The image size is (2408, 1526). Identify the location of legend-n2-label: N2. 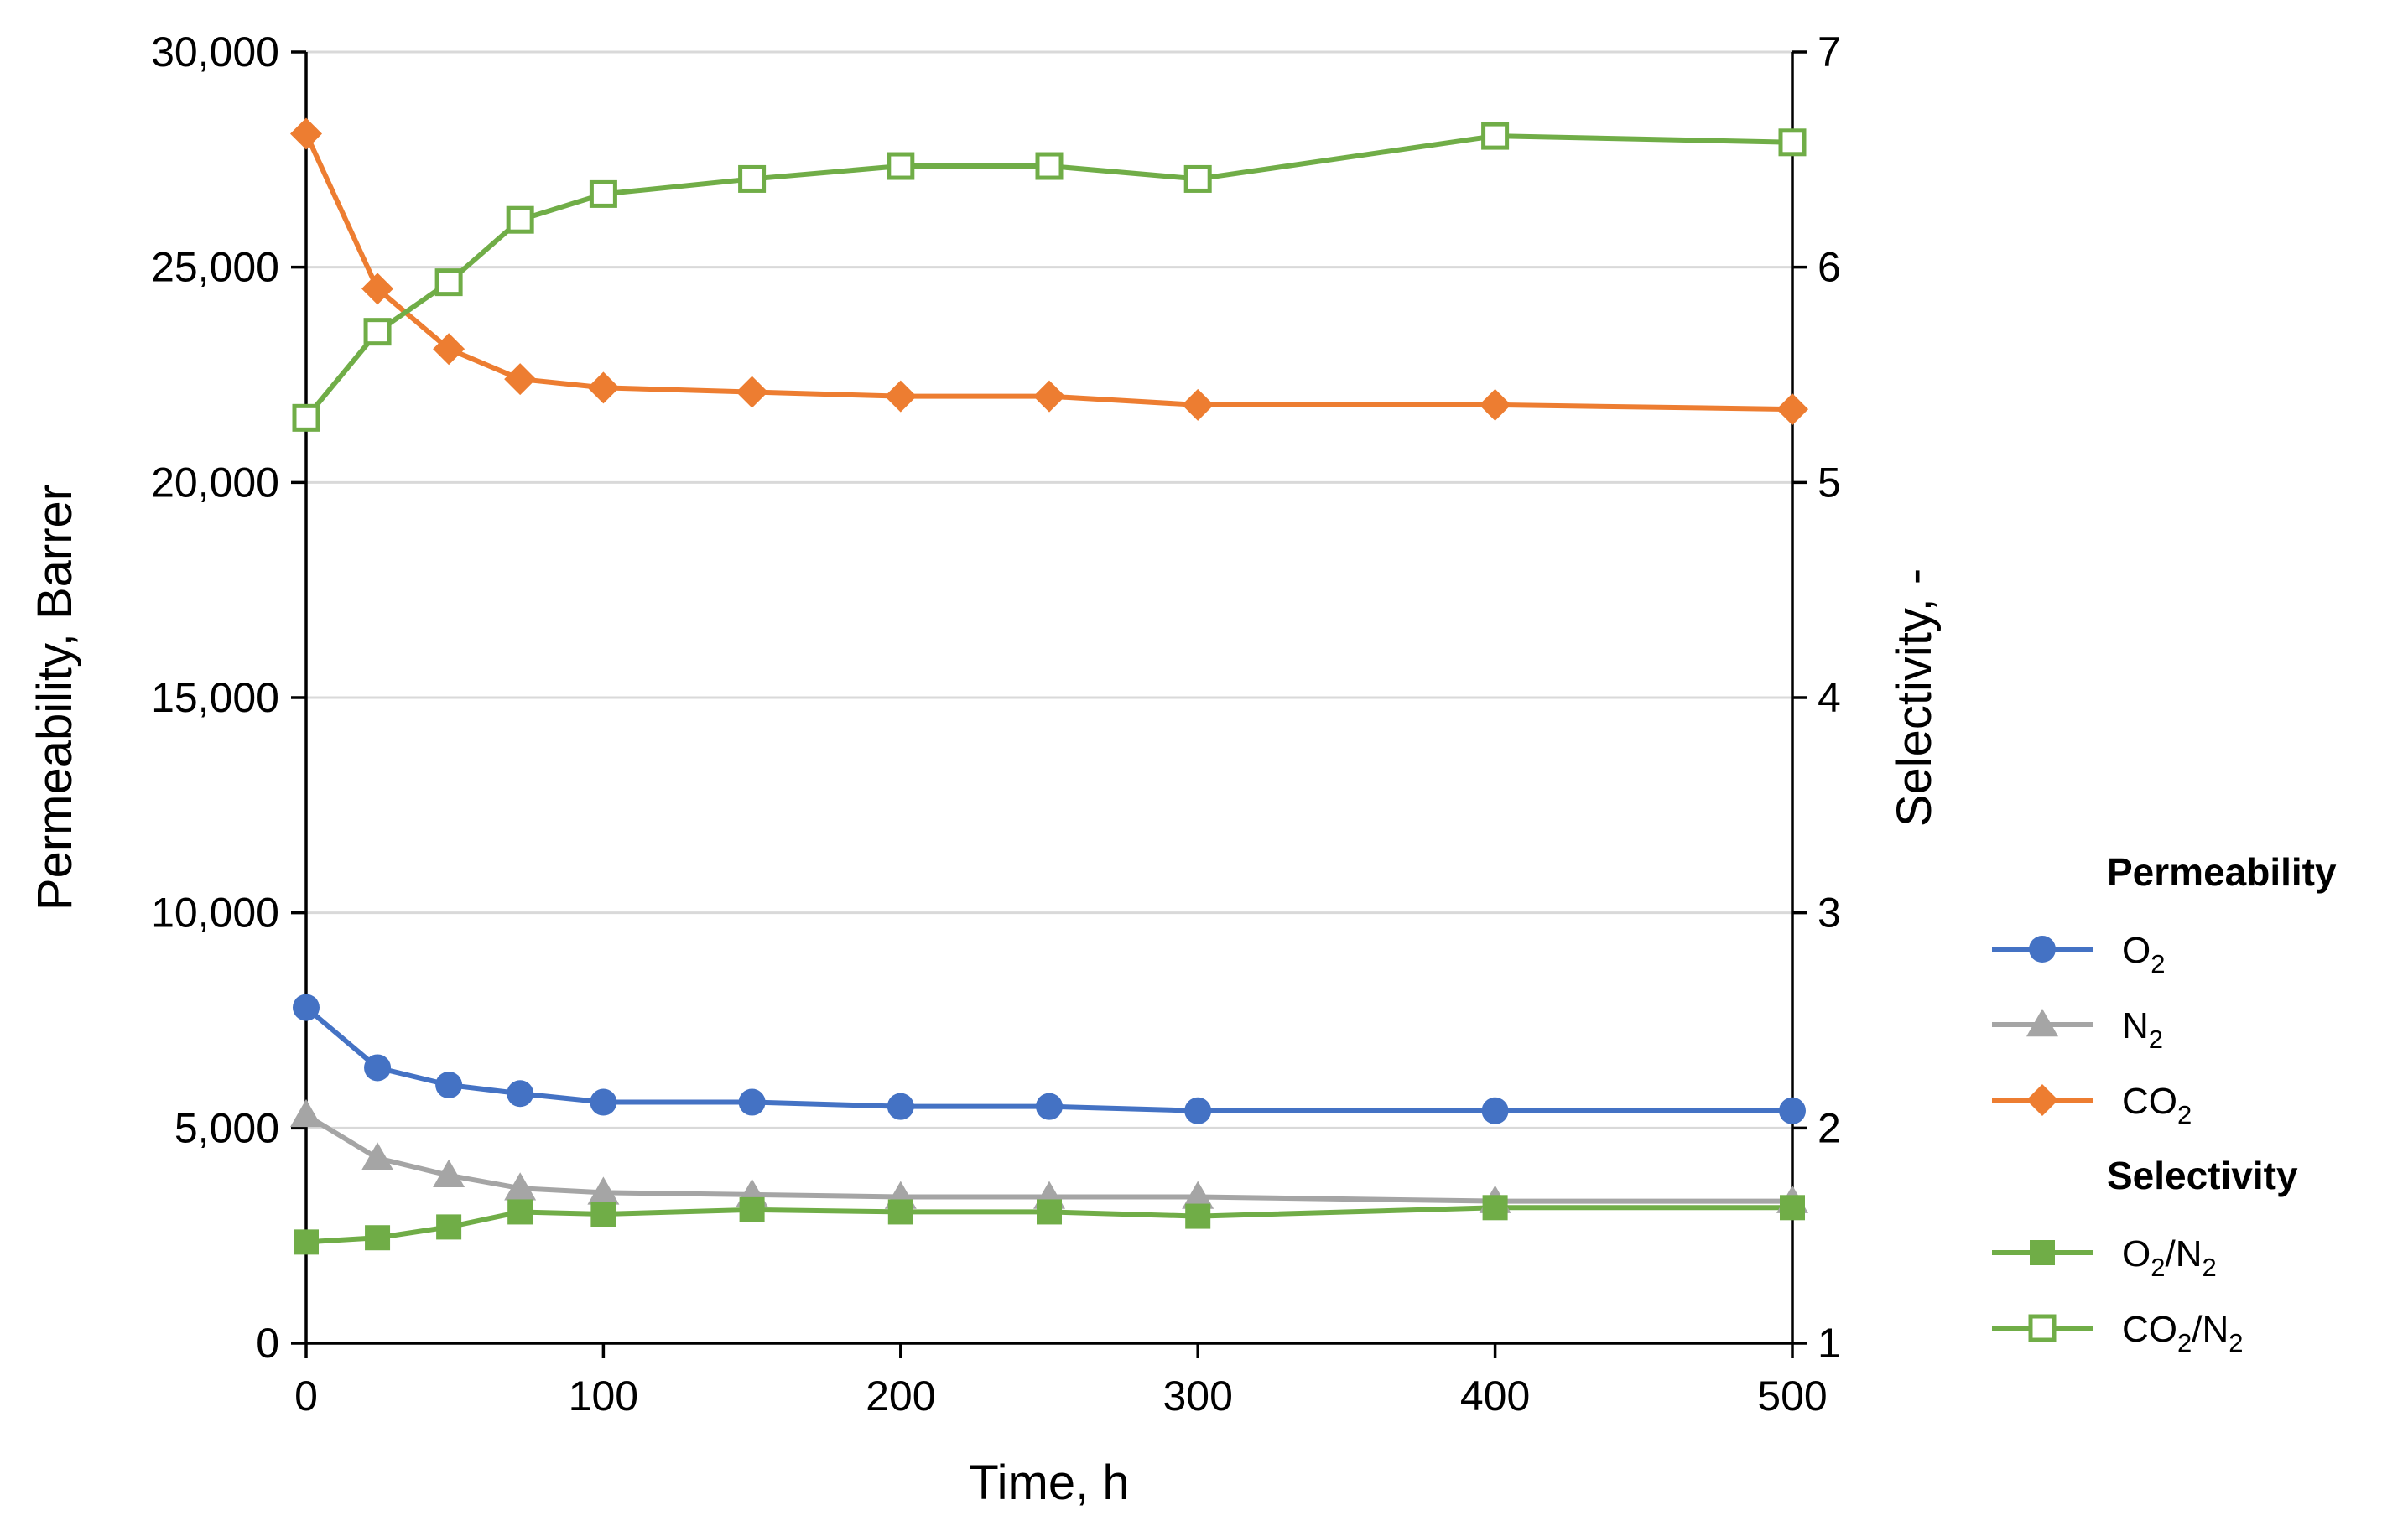
(2142, 1029).